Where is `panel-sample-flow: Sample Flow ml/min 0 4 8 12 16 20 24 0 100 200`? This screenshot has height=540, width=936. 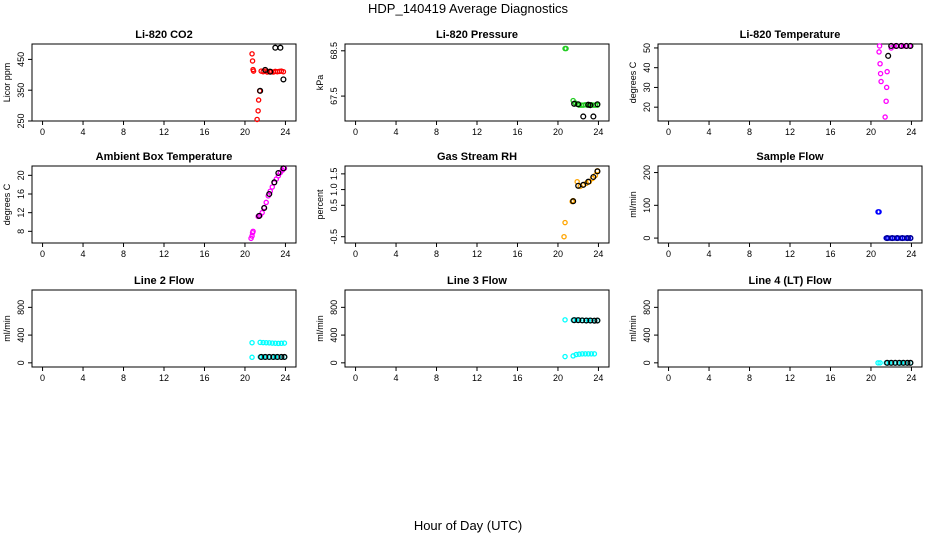
panel-sample-flow: Sample Flow ml/min 0 4 8 12 16 20 24 0 100 200 is located at coordinates (775, 205).